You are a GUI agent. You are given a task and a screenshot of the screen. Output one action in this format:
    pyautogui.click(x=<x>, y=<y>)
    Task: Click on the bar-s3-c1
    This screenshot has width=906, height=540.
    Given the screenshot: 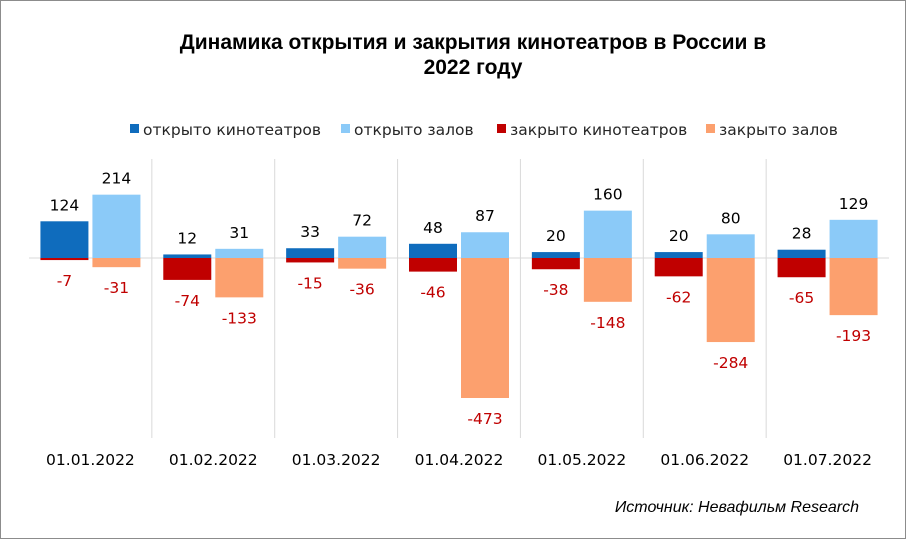 What is the action you would take?
    pyautogui.click(x=239, y=278)
    